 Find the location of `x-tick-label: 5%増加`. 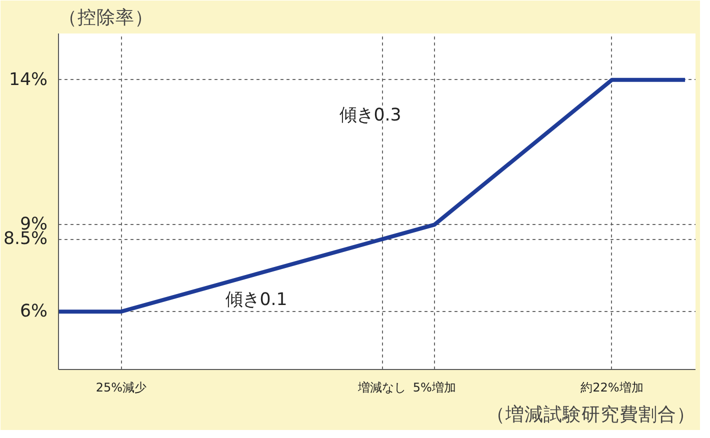

x-tick-label: 5%増加 is located at coordinates (434, 387).